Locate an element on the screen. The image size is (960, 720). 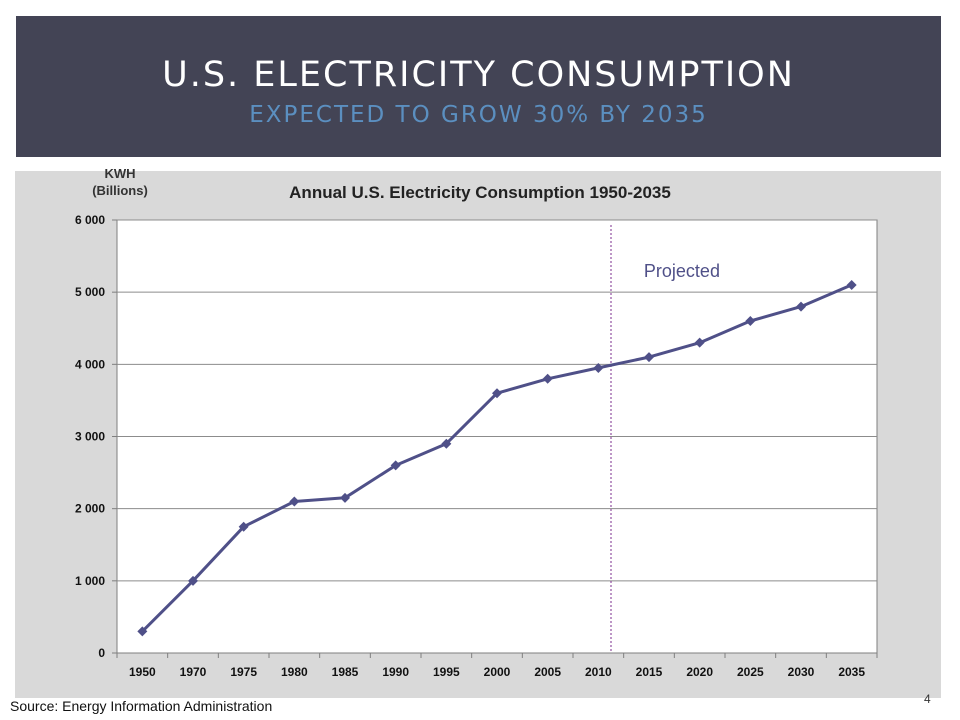
x-tick-label: 2020 is located at coordinates (699, 672).